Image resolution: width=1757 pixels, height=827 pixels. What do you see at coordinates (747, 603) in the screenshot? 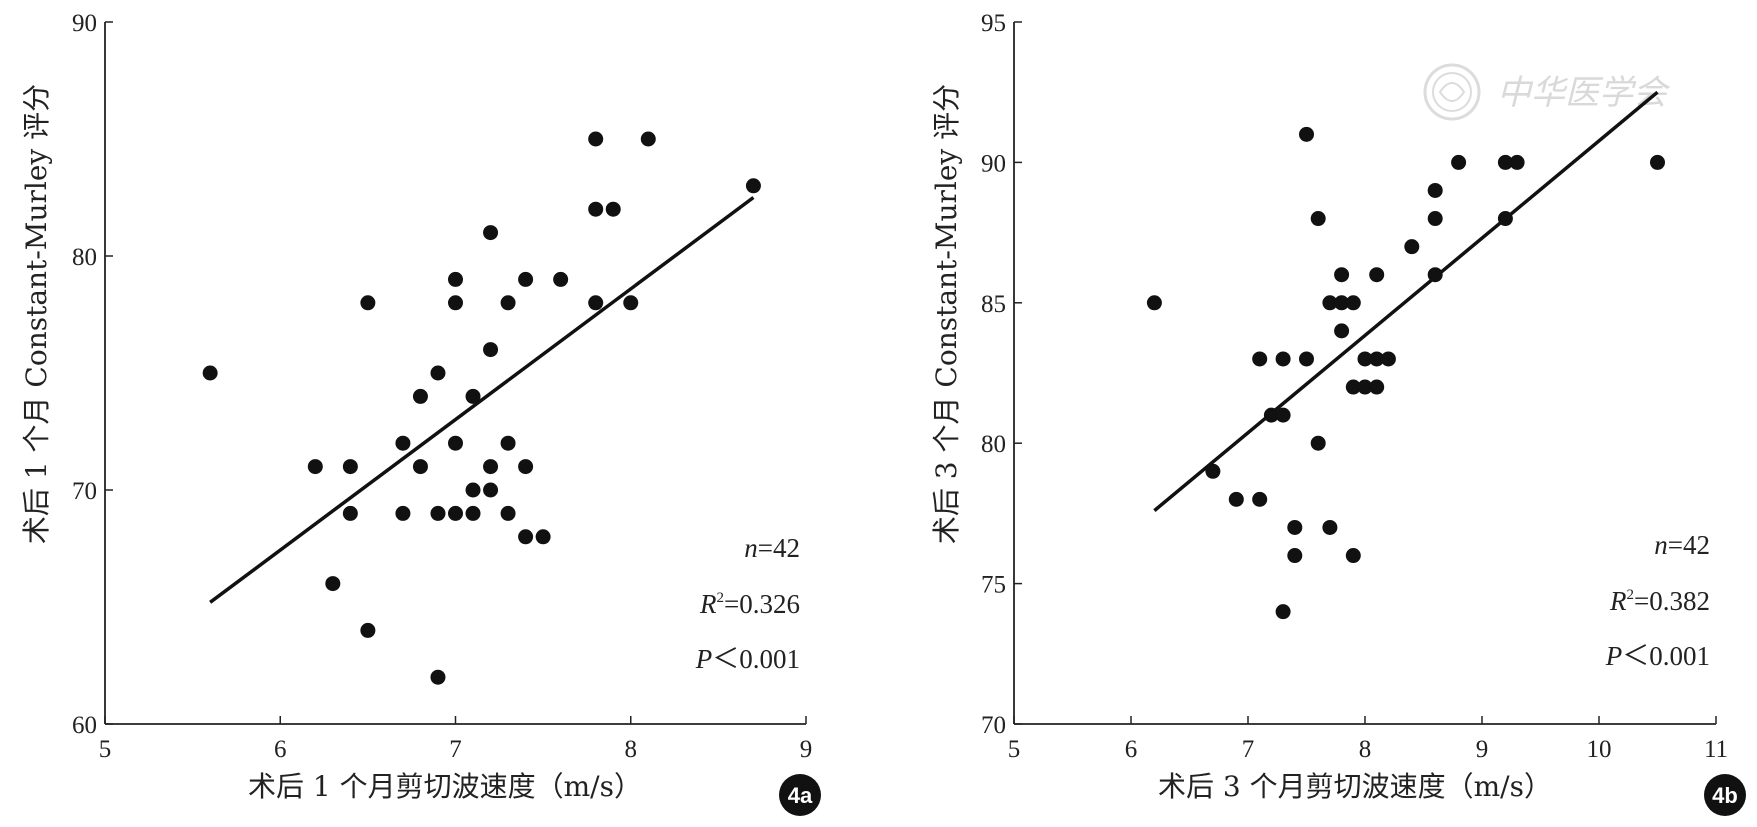
I see `panel-4a-stats: n=42 R2=0.326 P＜0.001` at bounding box center [747, 603].